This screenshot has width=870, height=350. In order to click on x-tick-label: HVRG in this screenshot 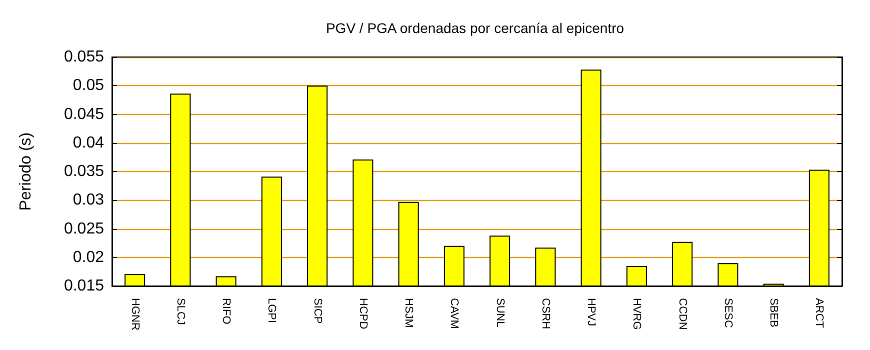, I will do `click(636, 314)`.